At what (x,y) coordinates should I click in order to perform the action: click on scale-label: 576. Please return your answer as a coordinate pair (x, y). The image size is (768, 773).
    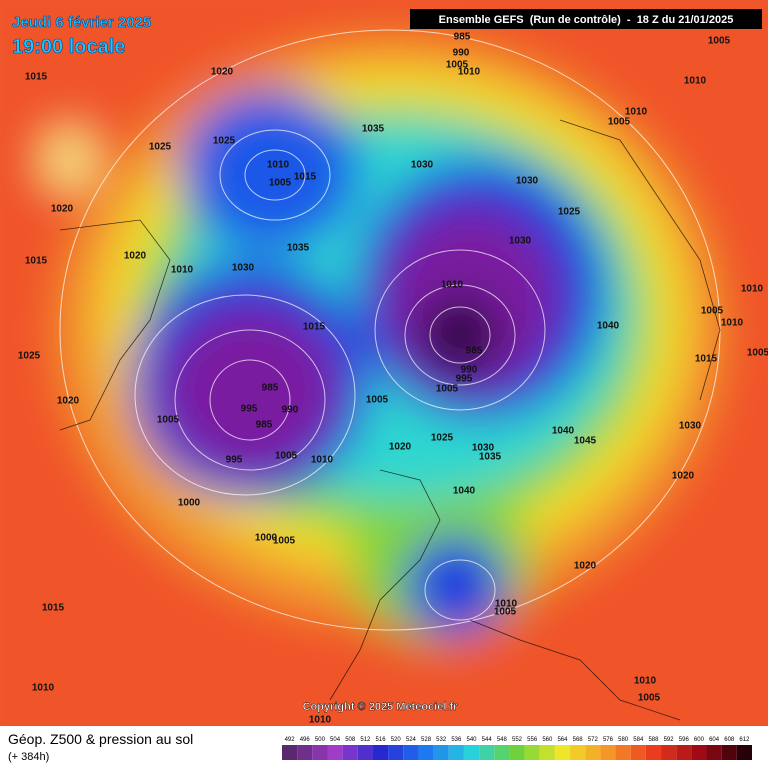
    Looking at the image, I should click on (608, 740).